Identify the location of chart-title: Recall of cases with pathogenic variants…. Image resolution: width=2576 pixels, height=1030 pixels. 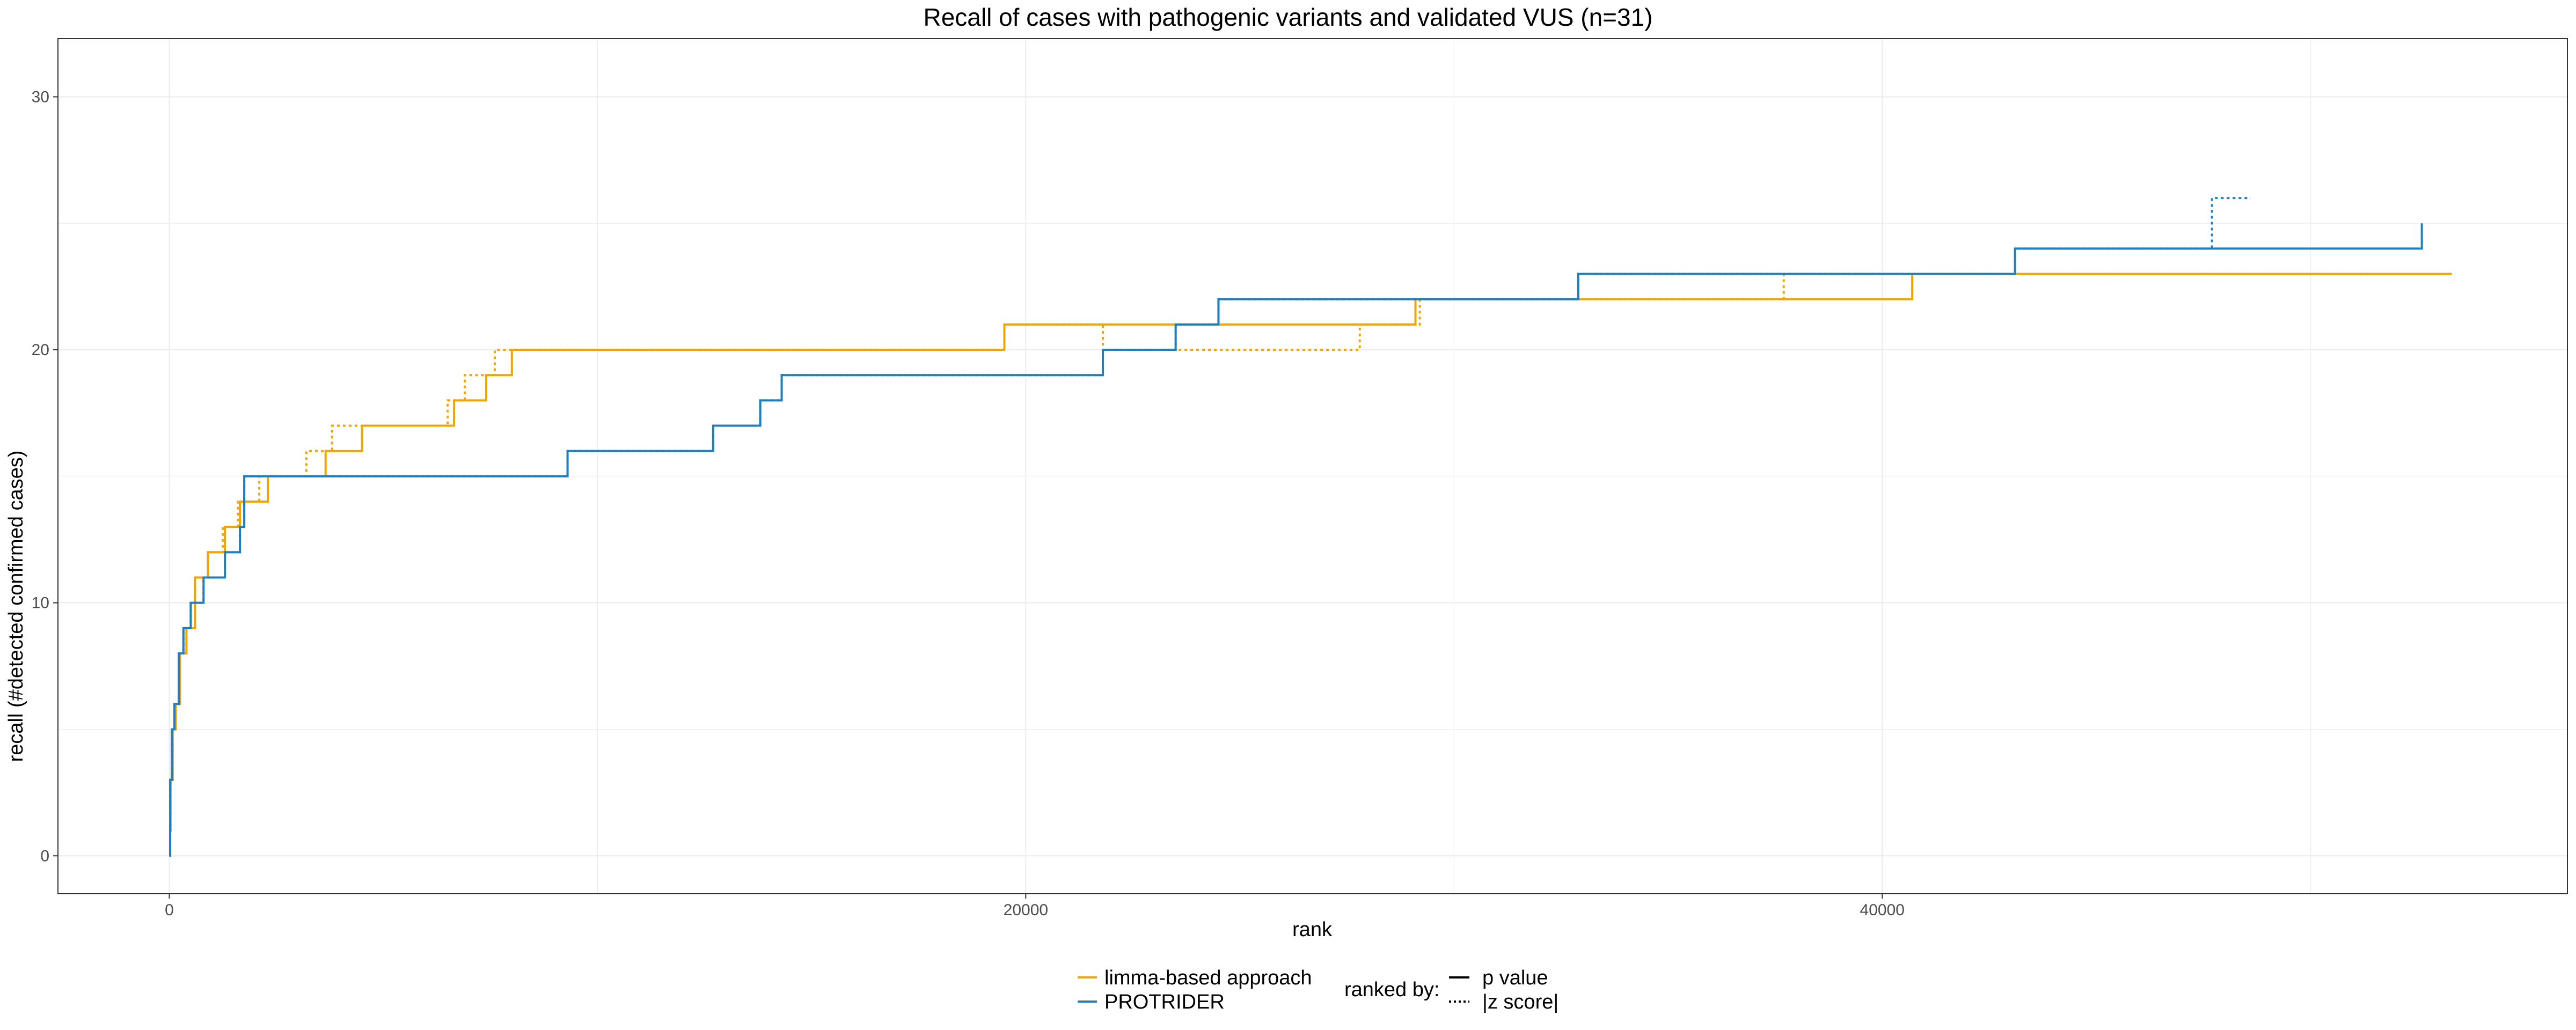
(1287, 17).